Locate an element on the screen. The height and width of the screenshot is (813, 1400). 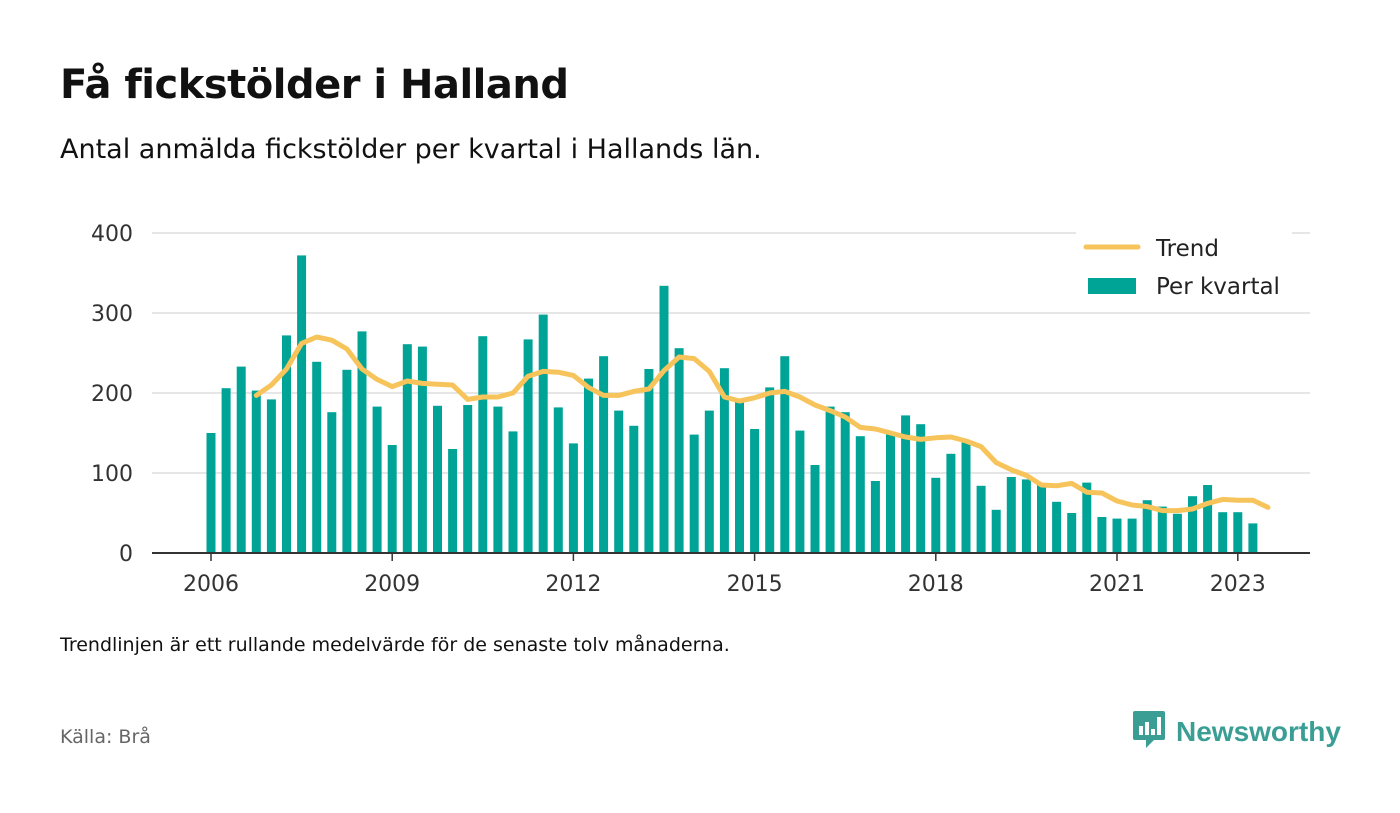
source-label: Källa: Brå is located at coordinates (105, 737).